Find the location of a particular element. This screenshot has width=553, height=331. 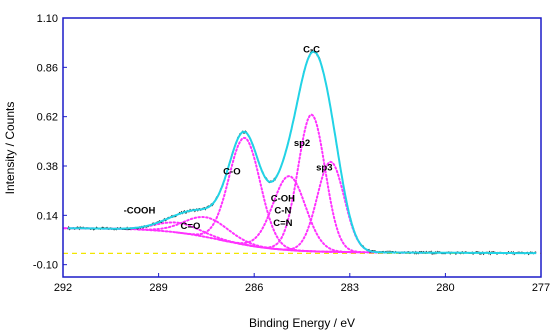

y-tick-label: -0.10 is located at coordinates (45, 266).